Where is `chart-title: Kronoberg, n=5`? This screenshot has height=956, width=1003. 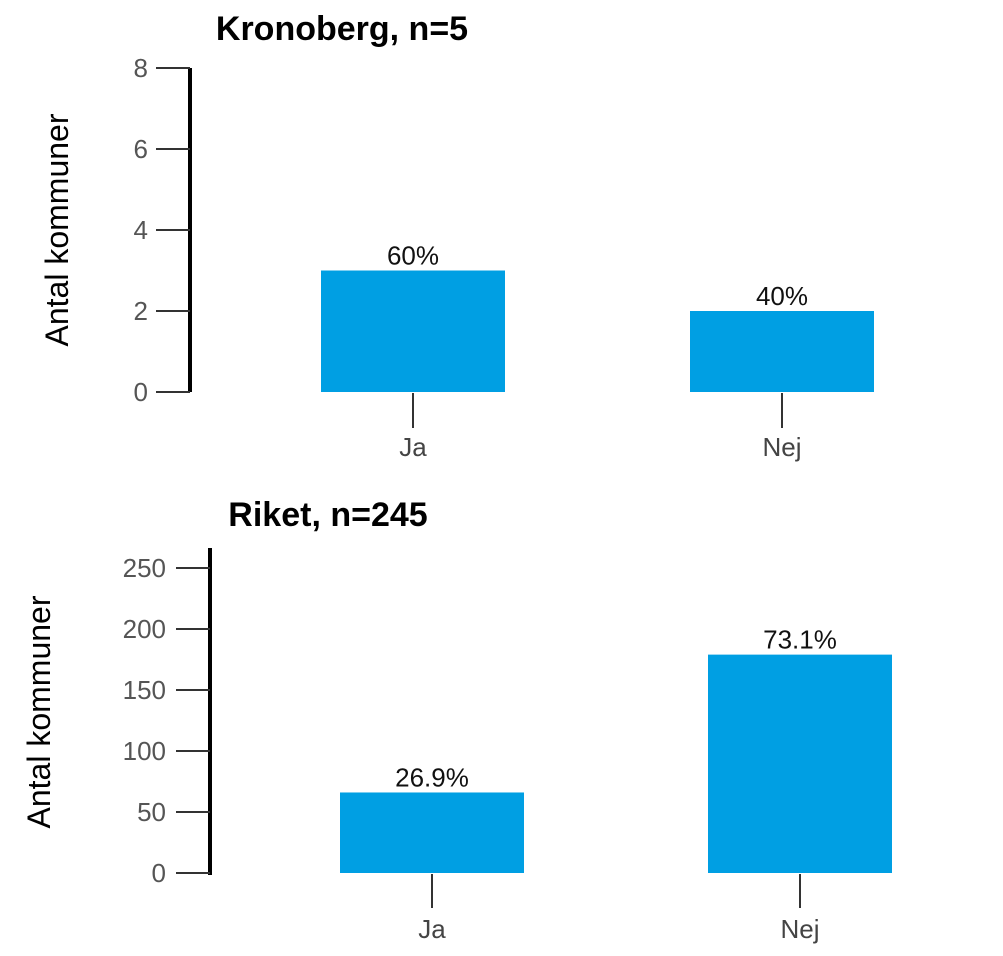 chart-title: Kronoberg, n=5 is located at coordinates (342, 29).